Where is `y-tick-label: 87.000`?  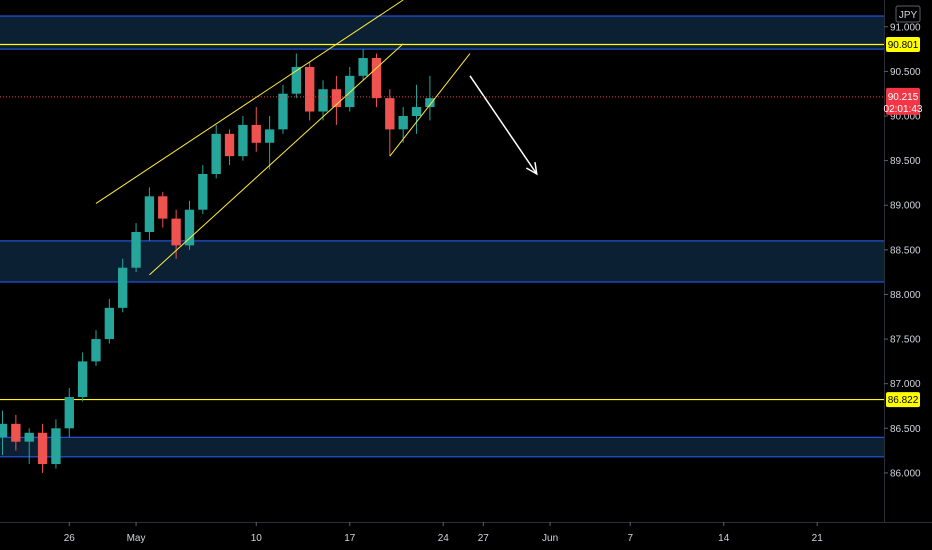
y-tick-label: 87.000 is located at coordinates (905, 384).